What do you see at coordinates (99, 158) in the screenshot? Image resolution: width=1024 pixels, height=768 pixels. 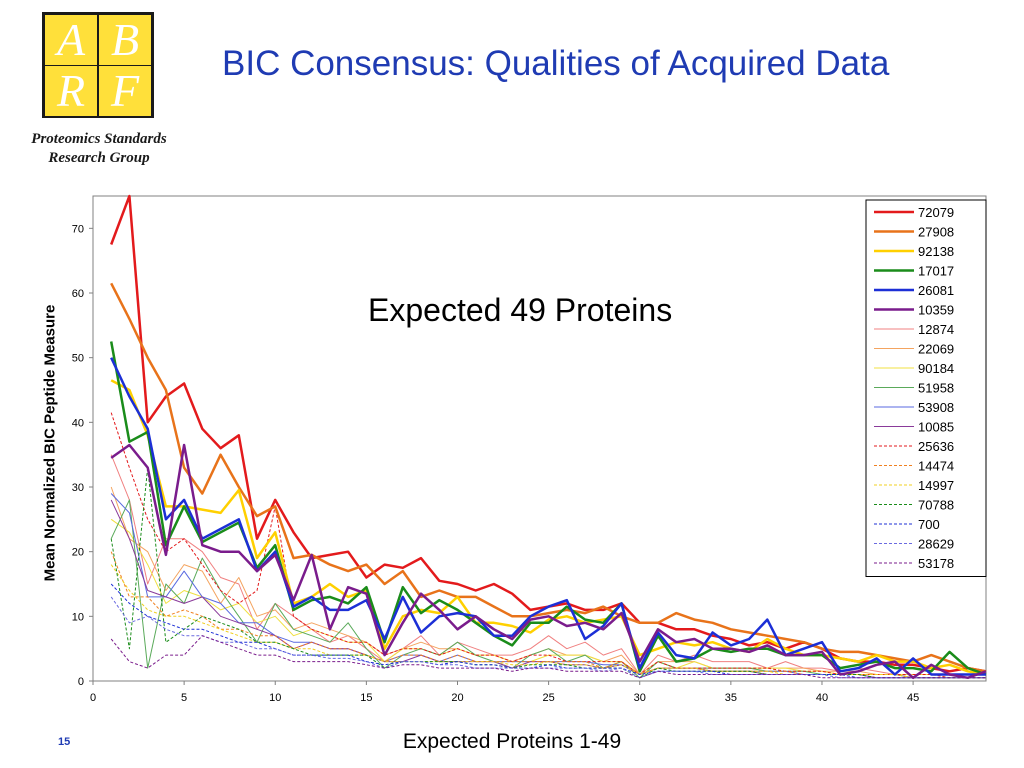 I see `org-line-2: Research Group` at bounding box center [99, 158].